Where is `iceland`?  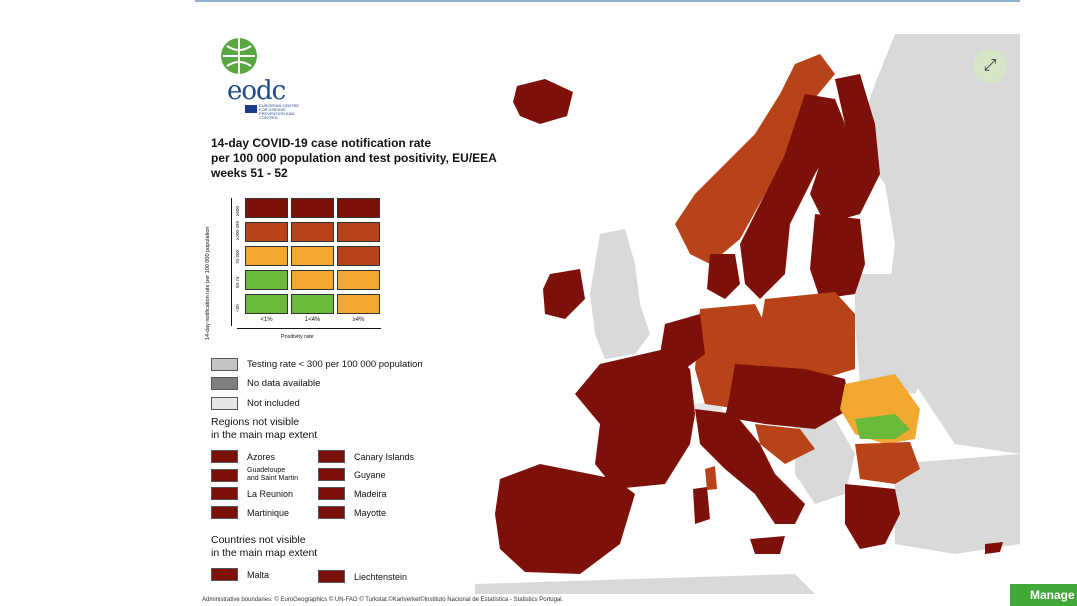
iceland is located at coordinates (543, 101).